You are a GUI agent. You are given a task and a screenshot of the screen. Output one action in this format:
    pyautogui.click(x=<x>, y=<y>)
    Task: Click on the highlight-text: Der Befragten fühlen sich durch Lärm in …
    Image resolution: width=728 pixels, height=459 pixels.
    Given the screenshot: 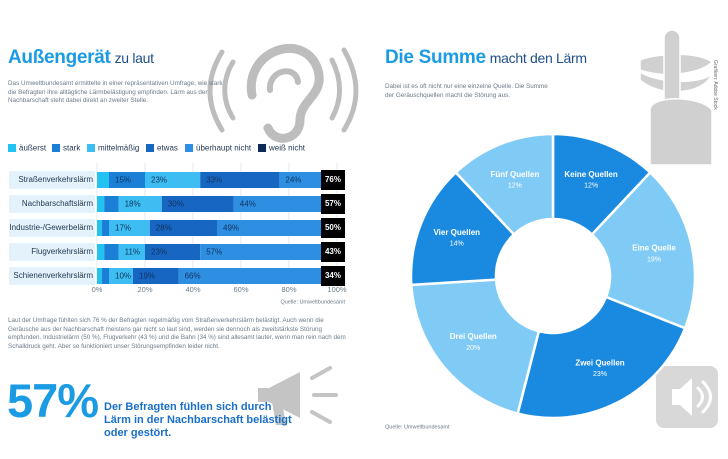 What is the action you would take?
    pyautogui.click(x=198, y=420)
    